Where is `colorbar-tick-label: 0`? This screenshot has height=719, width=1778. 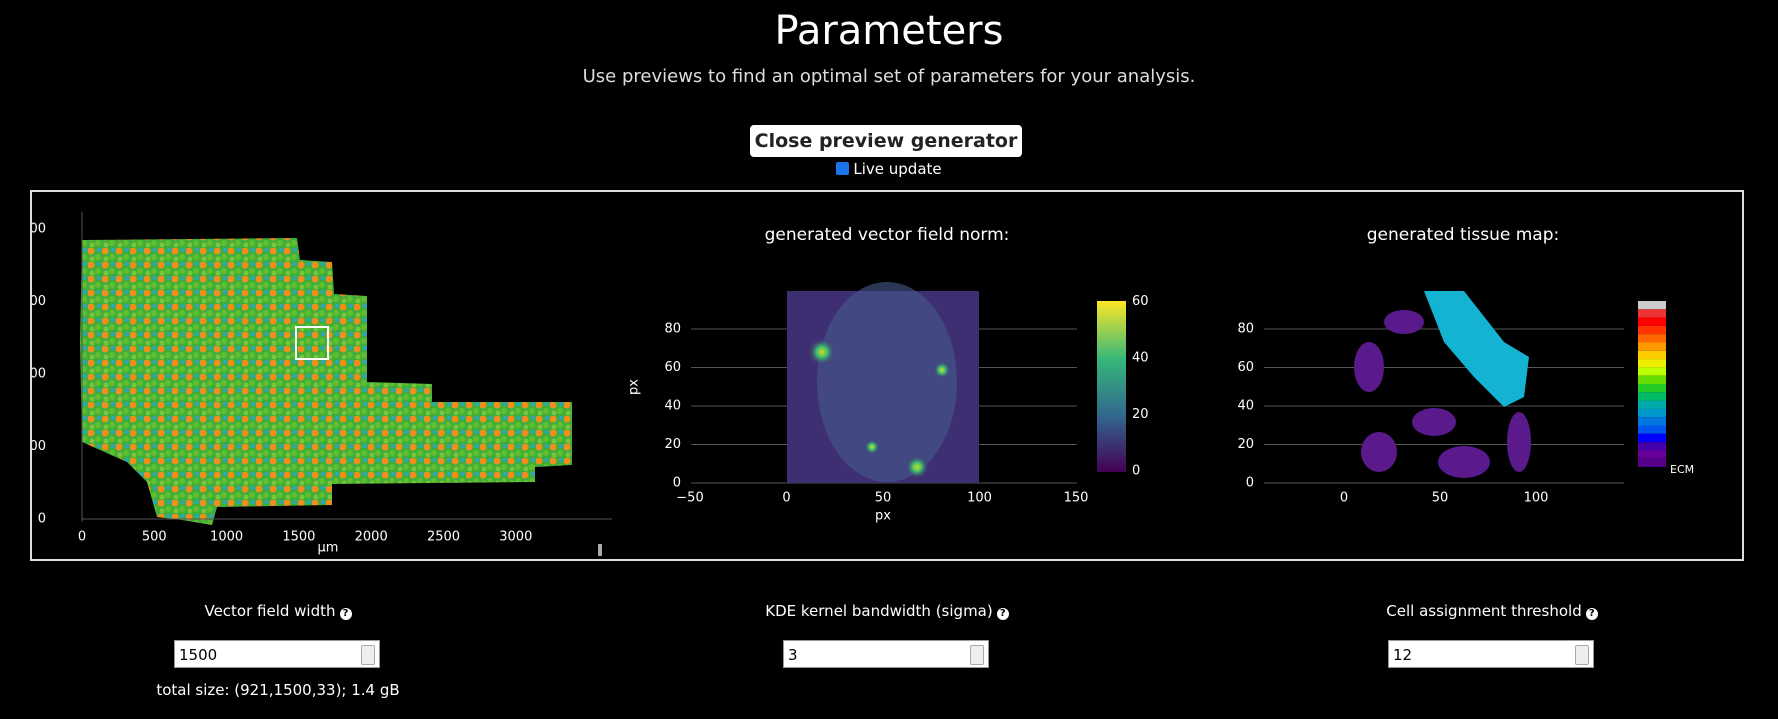
colorbar-tick-label: 0 is located at coordinates (1136, 471).